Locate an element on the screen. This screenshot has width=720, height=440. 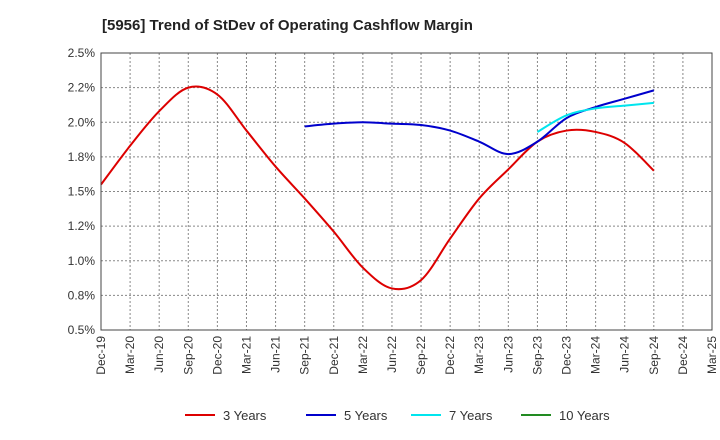
x-tick-label: Mar-24 is located at coordinates (596, 355).